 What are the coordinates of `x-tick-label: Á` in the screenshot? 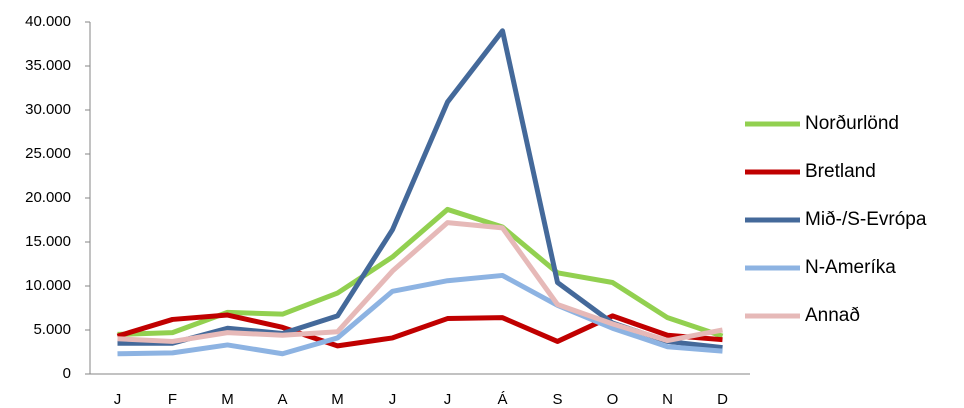 It's located at (502, 399).